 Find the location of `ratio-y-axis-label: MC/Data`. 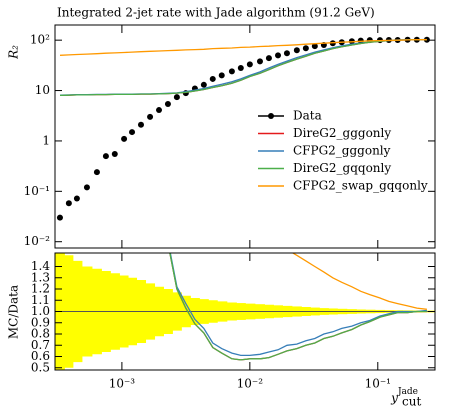

ratio-y-axis-label: MC/Data is located at coordinates (14, 312).